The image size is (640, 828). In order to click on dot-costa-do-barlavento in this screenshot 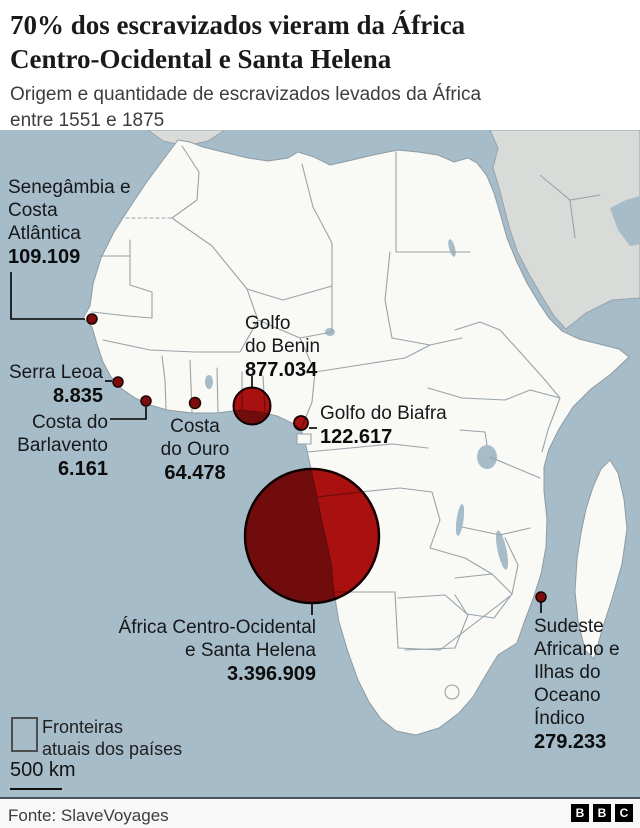, I will do `click(146, 401)`.